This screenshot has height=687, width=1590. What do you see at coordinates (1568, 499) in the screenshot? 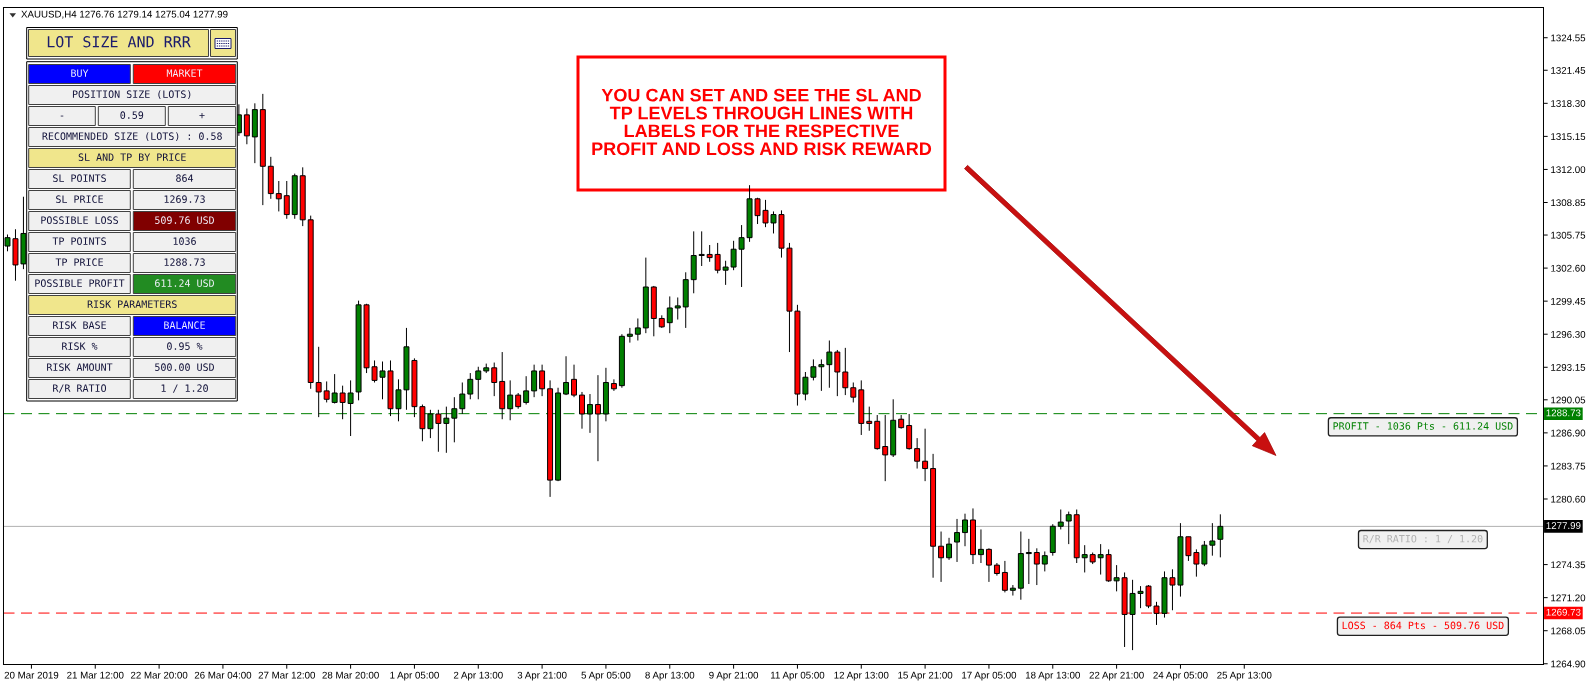
I see `y-tick-label: 1280.60` at bounding box center [1568, 499].